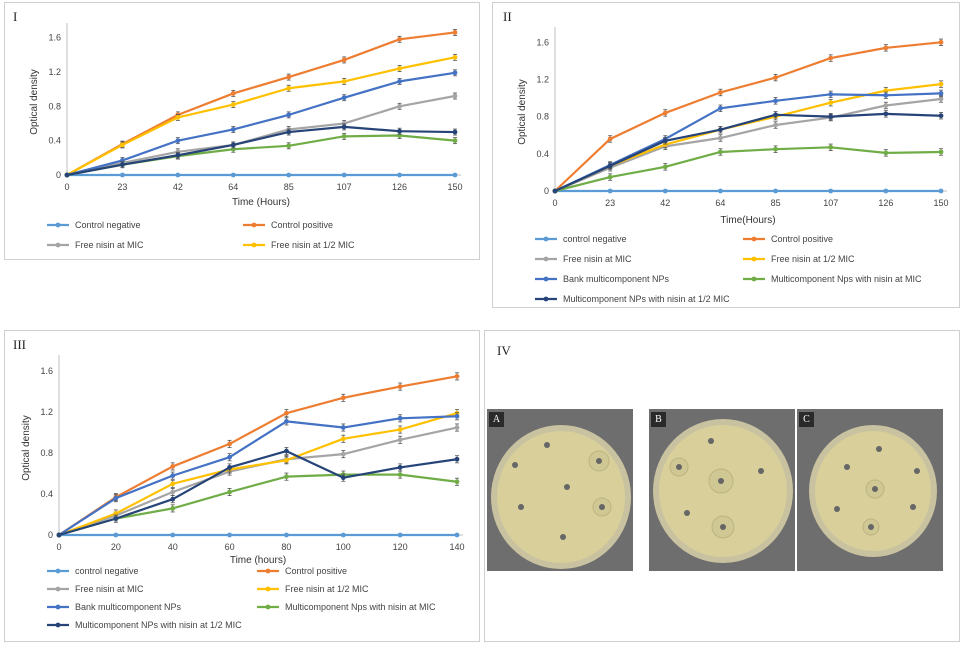 This screenshot has height=647, width=964. I want to click on series-line-nps-mic, so click(748, 169).